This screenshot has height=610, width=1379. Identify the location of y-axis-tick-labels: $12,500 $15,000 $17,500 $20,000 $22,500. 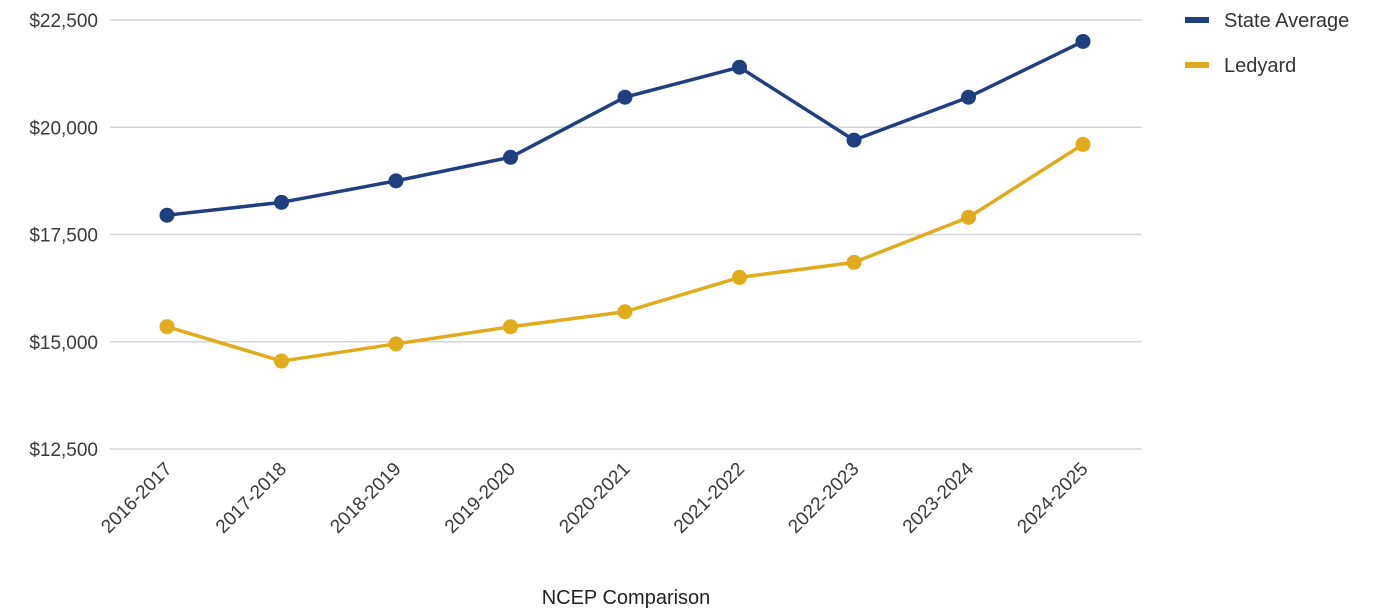
(63, 236).